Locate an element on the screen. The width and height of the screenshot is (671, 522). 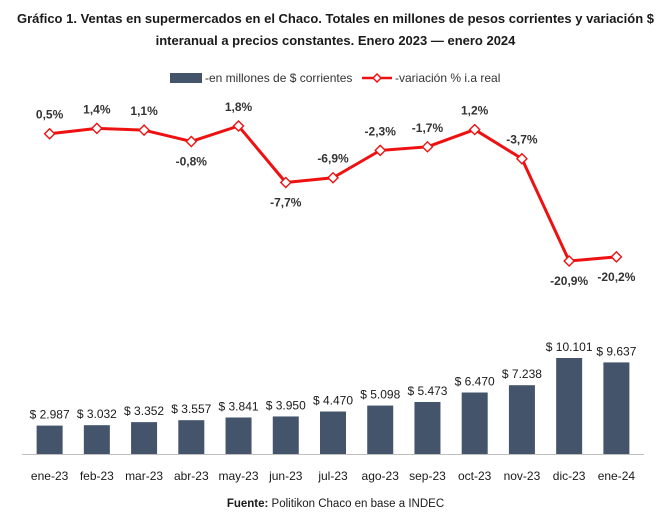
x-tick-ene-23: ene-23 is located at coordinates (50, 476).